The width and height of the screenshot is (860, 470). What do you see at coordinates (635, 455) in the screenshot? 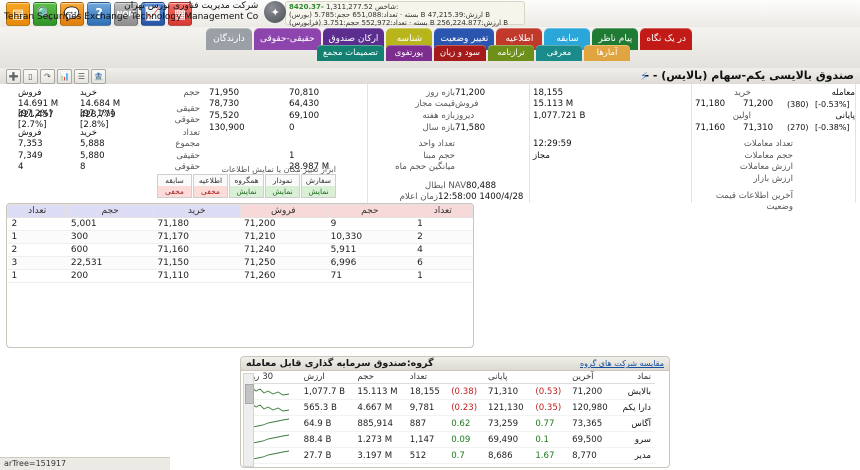
I see `group-symbol: مدیر` at bounding box center [635, 455].